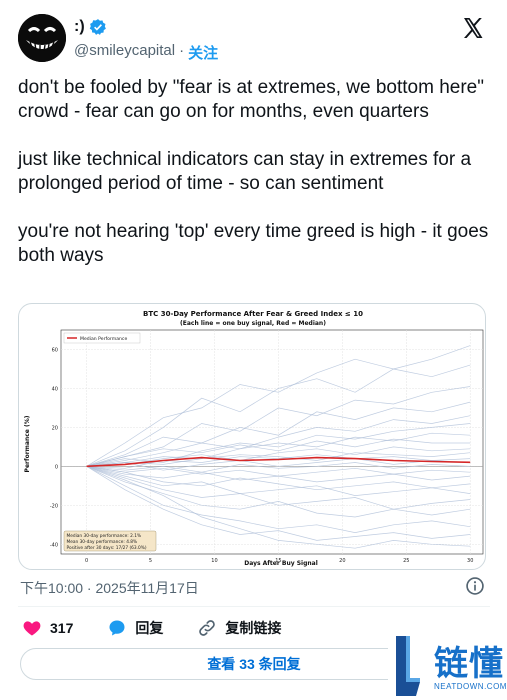 This screenshot has height=700, width=507. I want to click on y-tick-label: -20, so click(54, 506).